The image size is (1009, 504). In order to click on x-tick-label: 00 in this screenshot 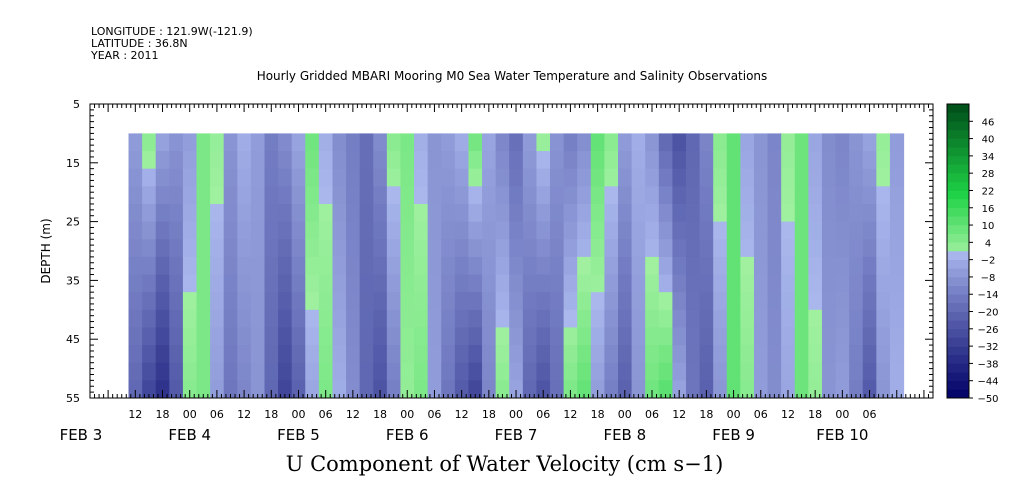, I will do `click(842, 414)`.